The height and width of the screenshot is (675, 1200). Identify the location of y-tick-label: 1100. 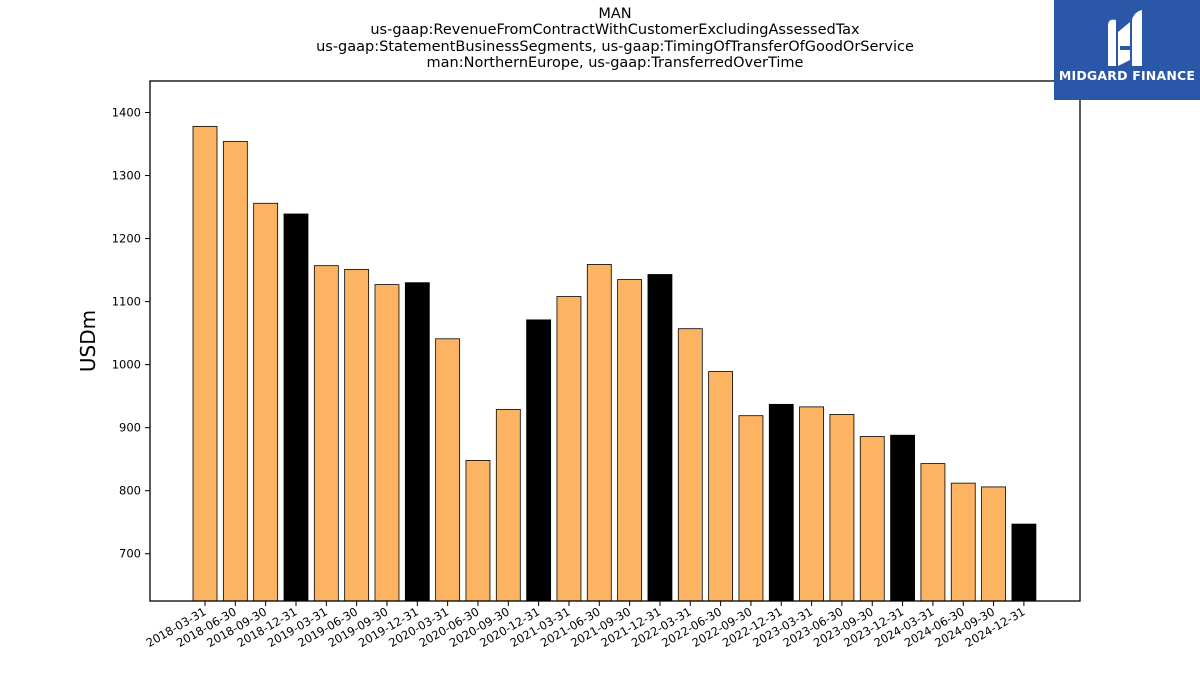
(126, 302).